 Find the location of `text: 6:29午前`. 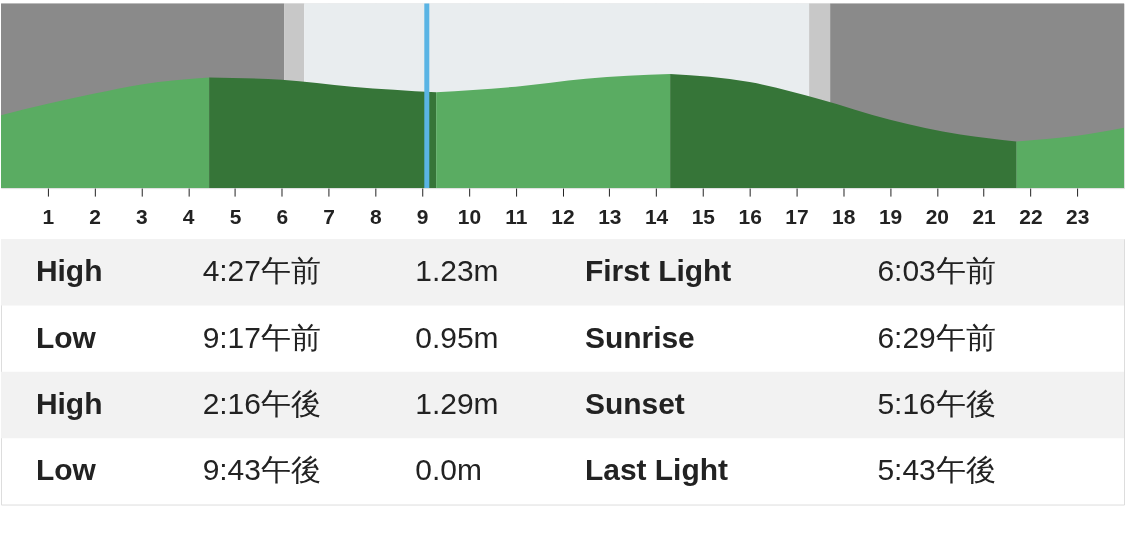

text: 6:29午前 is located at coordinates (936, 337).